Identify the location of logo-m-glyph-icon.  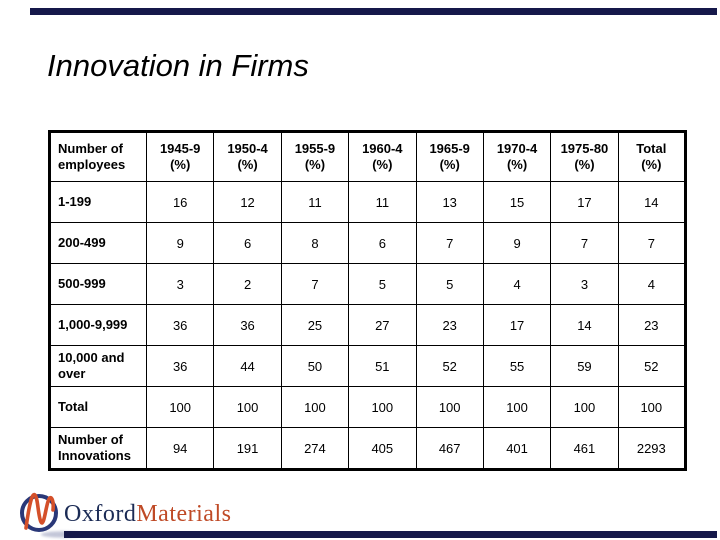
(39, 511).